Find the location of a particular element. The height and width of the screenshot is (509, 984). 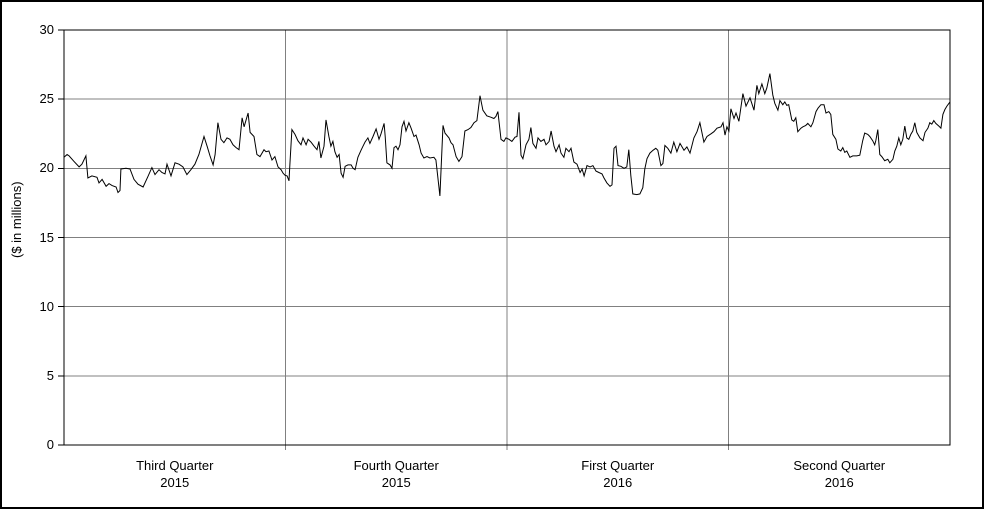

x-category-label: Second Quarter 2016 is located at coordinates (839, 474).